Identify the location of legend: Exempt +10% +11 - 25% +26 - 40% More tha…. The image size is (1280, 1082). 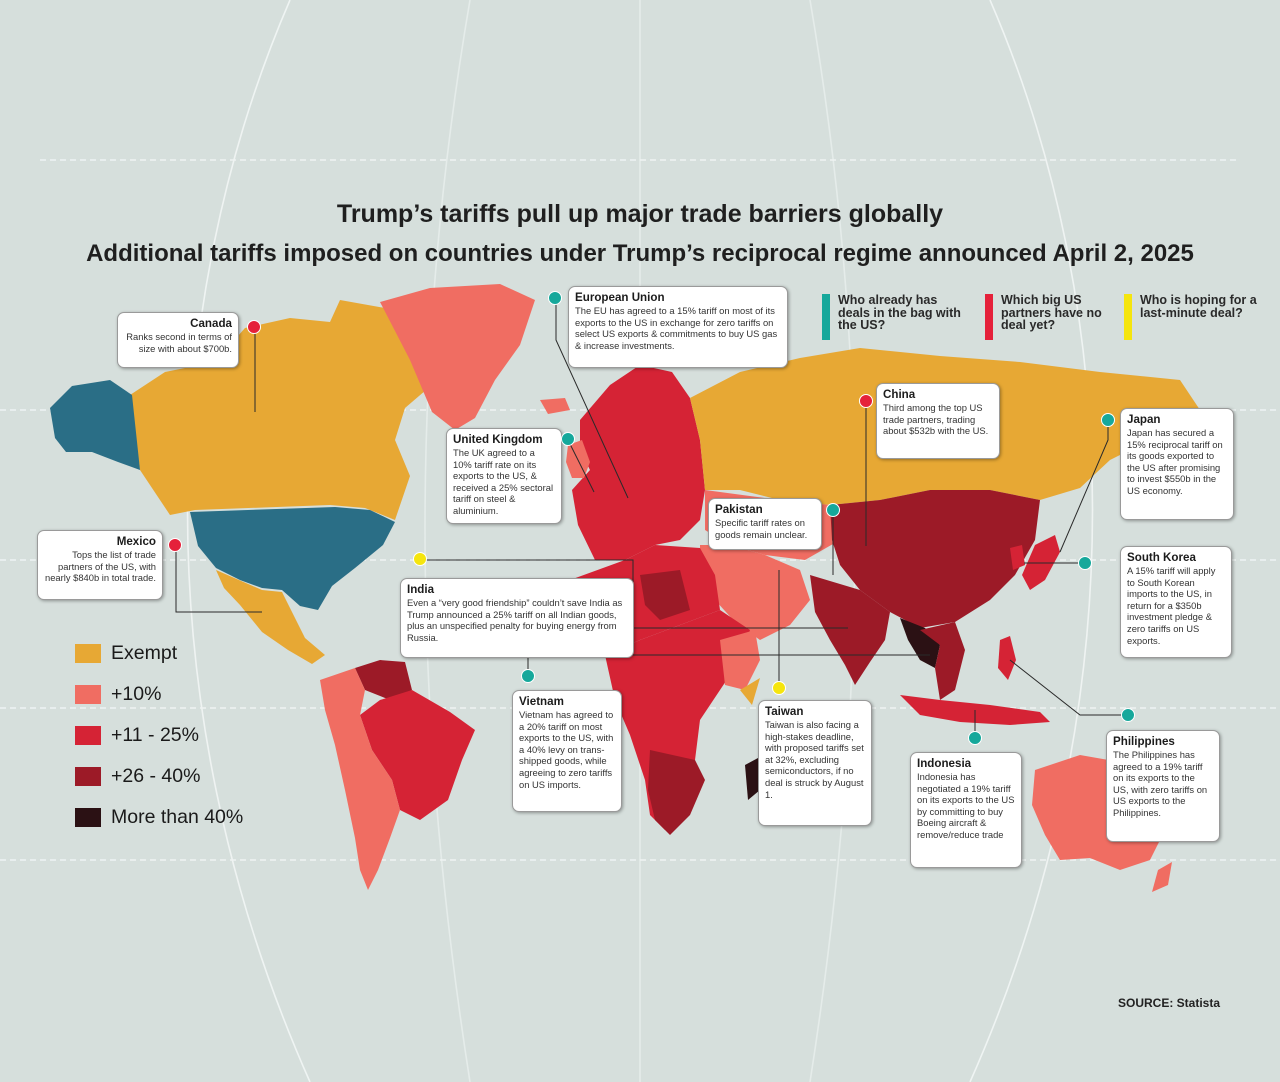
(159, 744).